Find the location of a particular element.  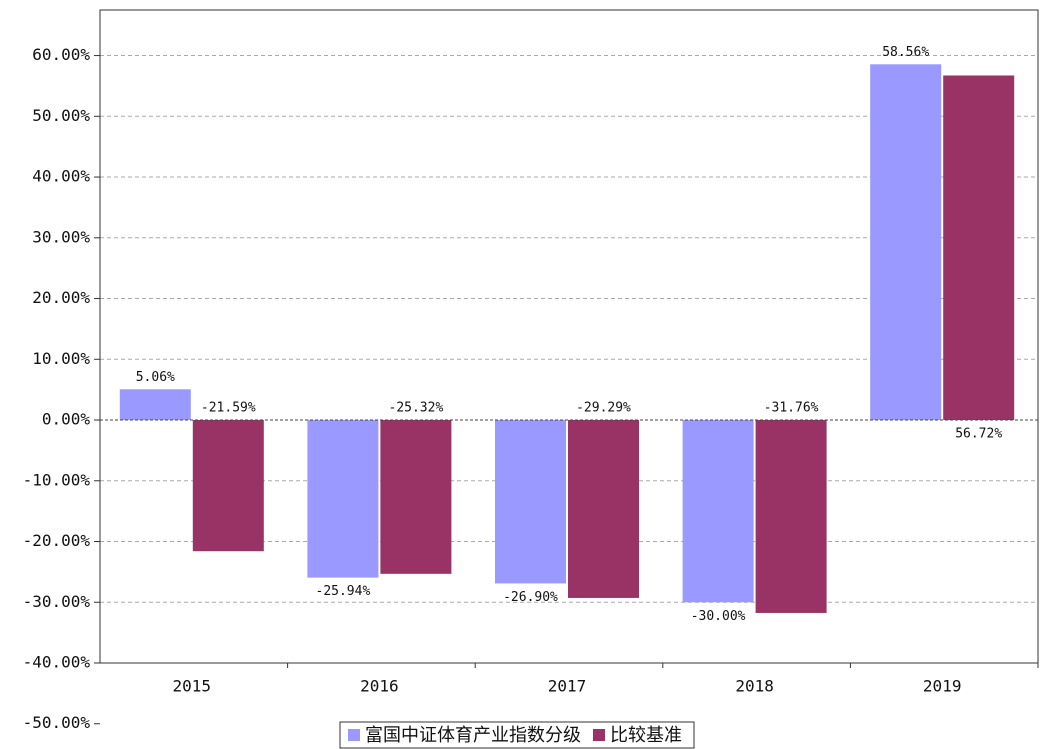

legend-box is located at coordinates (517, 735).